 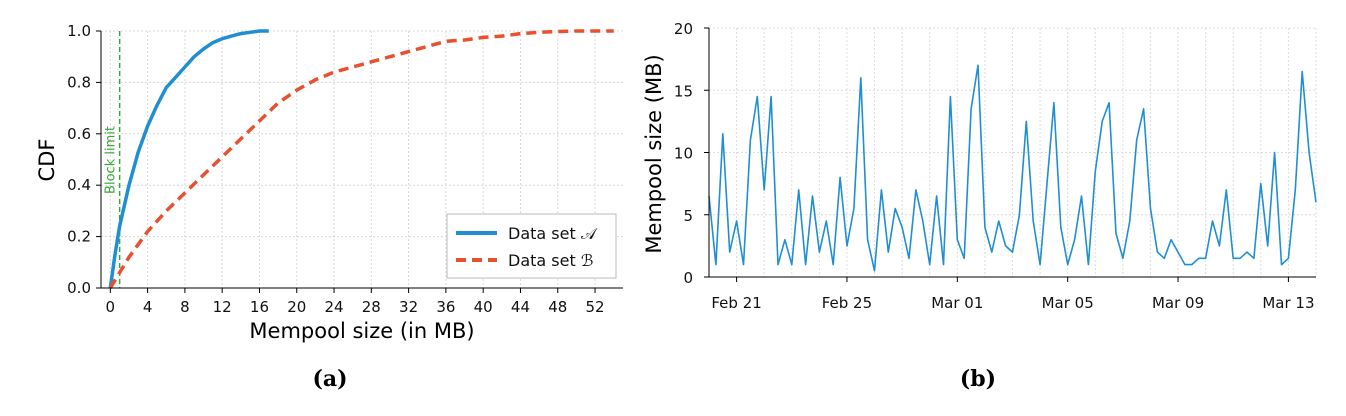 I want to click on panel-b-y-axis-label: Mempool size (MB), so click(x=654, y=153).